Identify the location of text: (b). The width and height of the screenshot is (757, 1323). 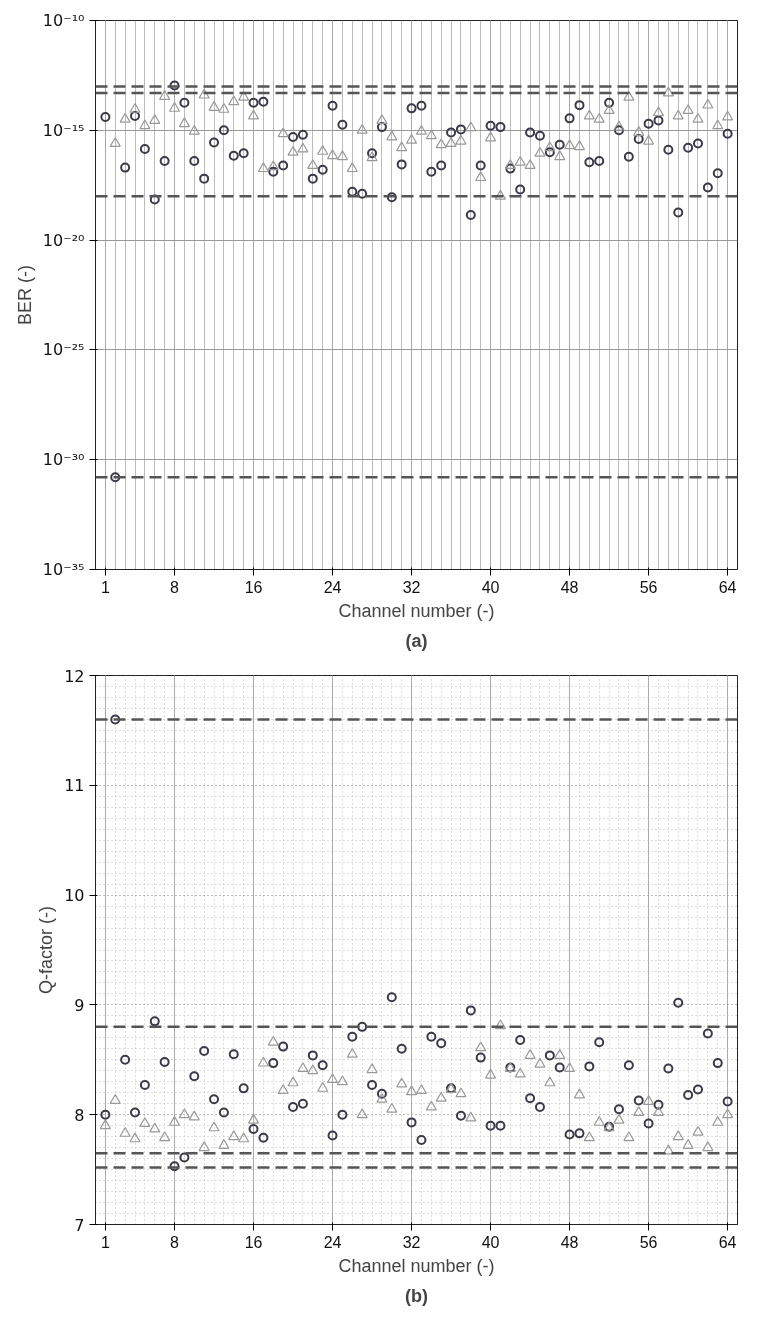
(416, 1295).